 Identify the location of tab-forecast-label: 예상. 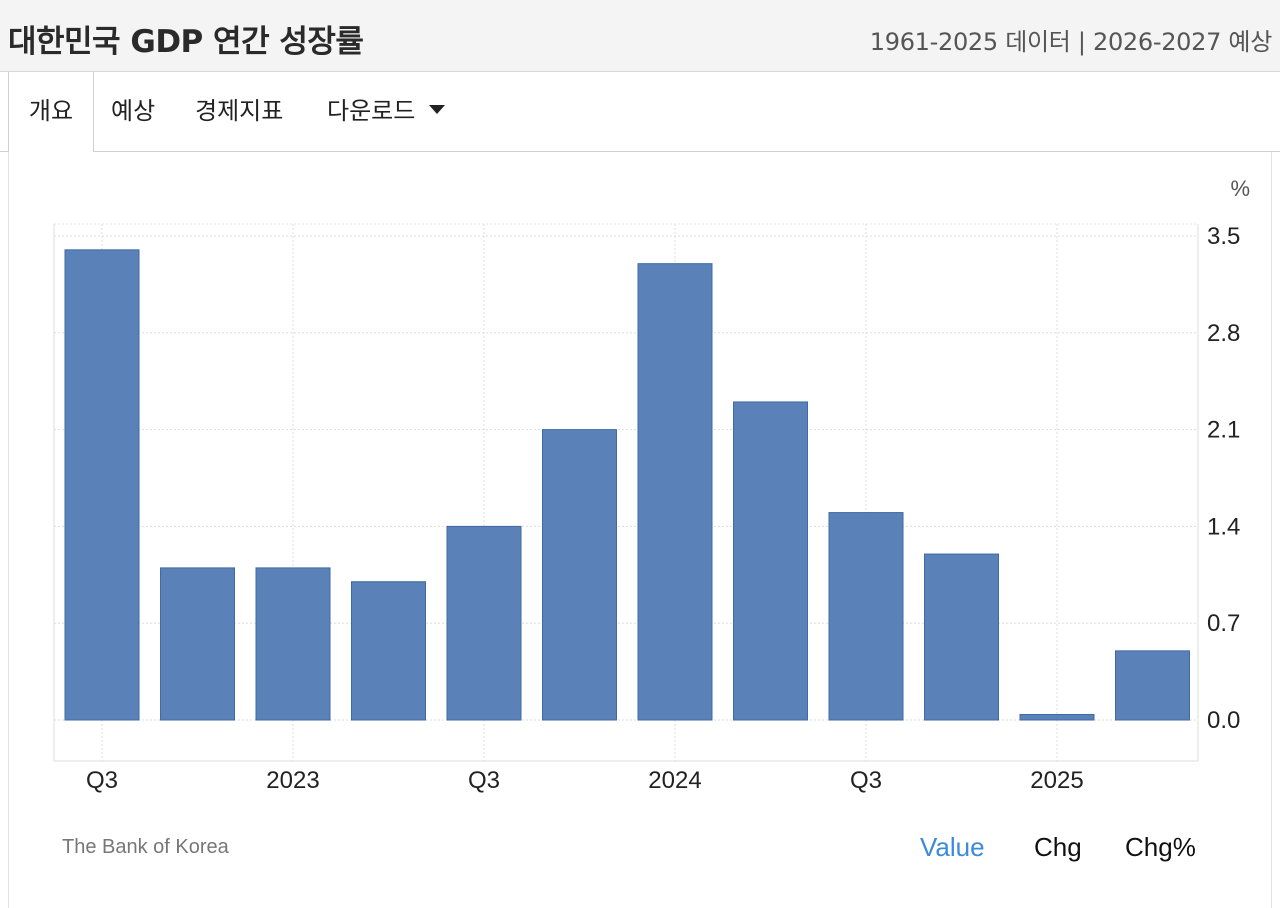
(133, 111).